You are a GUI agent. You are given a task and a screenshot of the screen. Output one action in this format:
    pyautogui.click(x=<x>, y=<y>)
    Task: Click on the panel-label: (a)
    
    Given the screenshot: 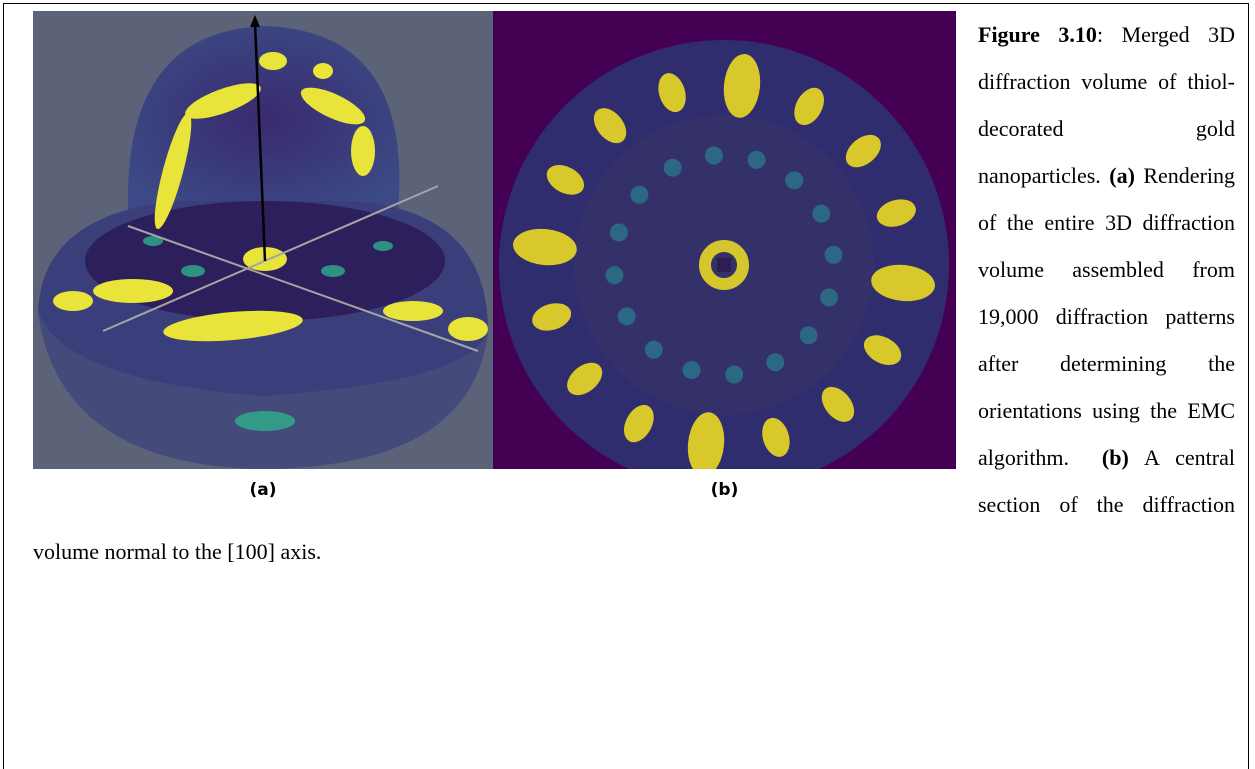 What is the action you would take?
    pyautogui.click(x=263, y=490)
    